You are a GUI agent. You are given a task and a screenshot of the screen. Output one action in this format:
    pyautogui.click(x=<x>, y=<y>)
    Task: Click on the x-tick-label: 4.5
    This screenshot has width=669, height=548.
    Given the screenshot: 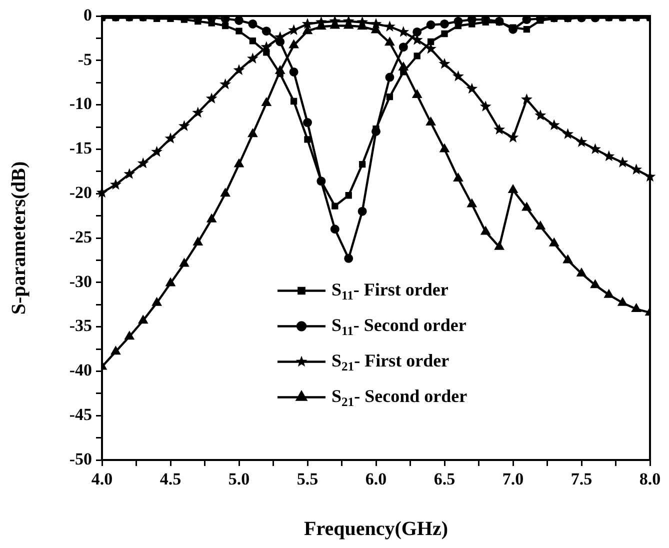 What is the action you would take?
    pyautogui.click(x=171, y=479)
    